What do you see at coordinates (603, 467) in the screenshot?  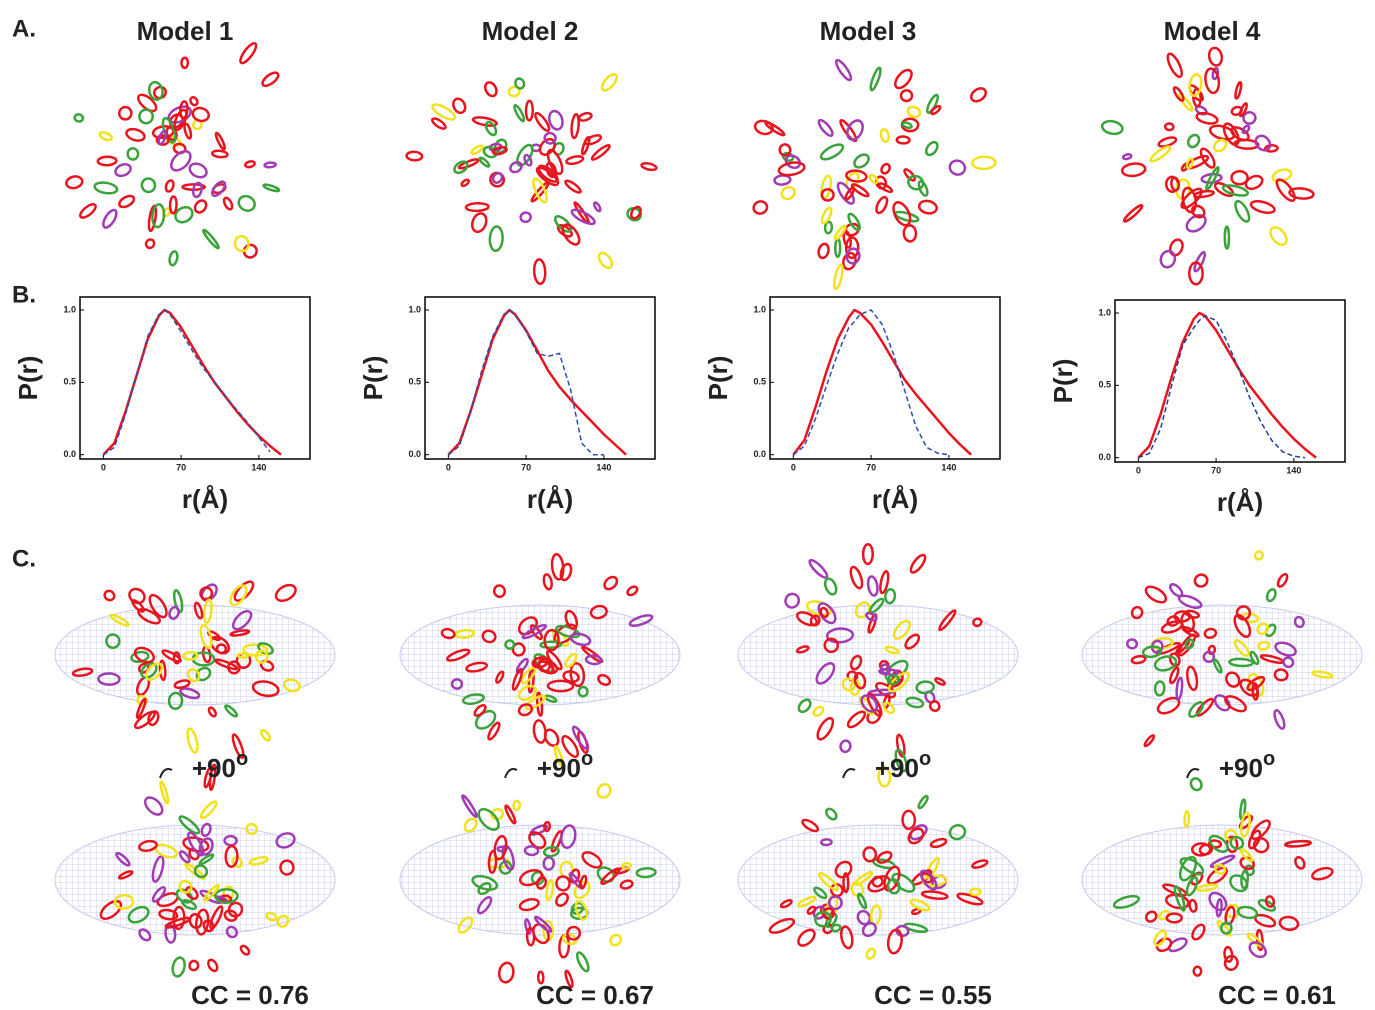 I see `x-tick-label: 140` at bounding box center [603, 467].